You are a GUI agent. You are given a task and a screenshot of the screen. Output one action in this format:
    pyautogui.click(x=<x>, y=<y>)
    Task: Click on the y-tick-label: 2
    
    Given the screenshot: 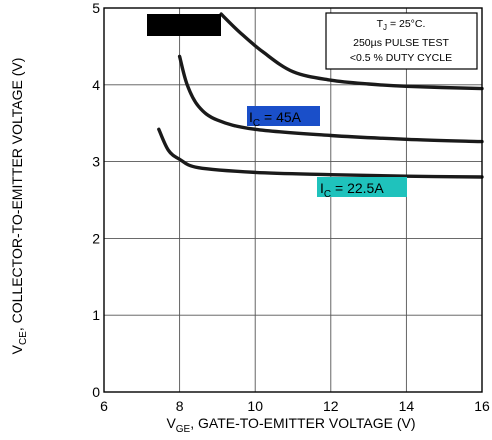 What is the action you would take?
    pyautogui.click(x=96, y=238)
    